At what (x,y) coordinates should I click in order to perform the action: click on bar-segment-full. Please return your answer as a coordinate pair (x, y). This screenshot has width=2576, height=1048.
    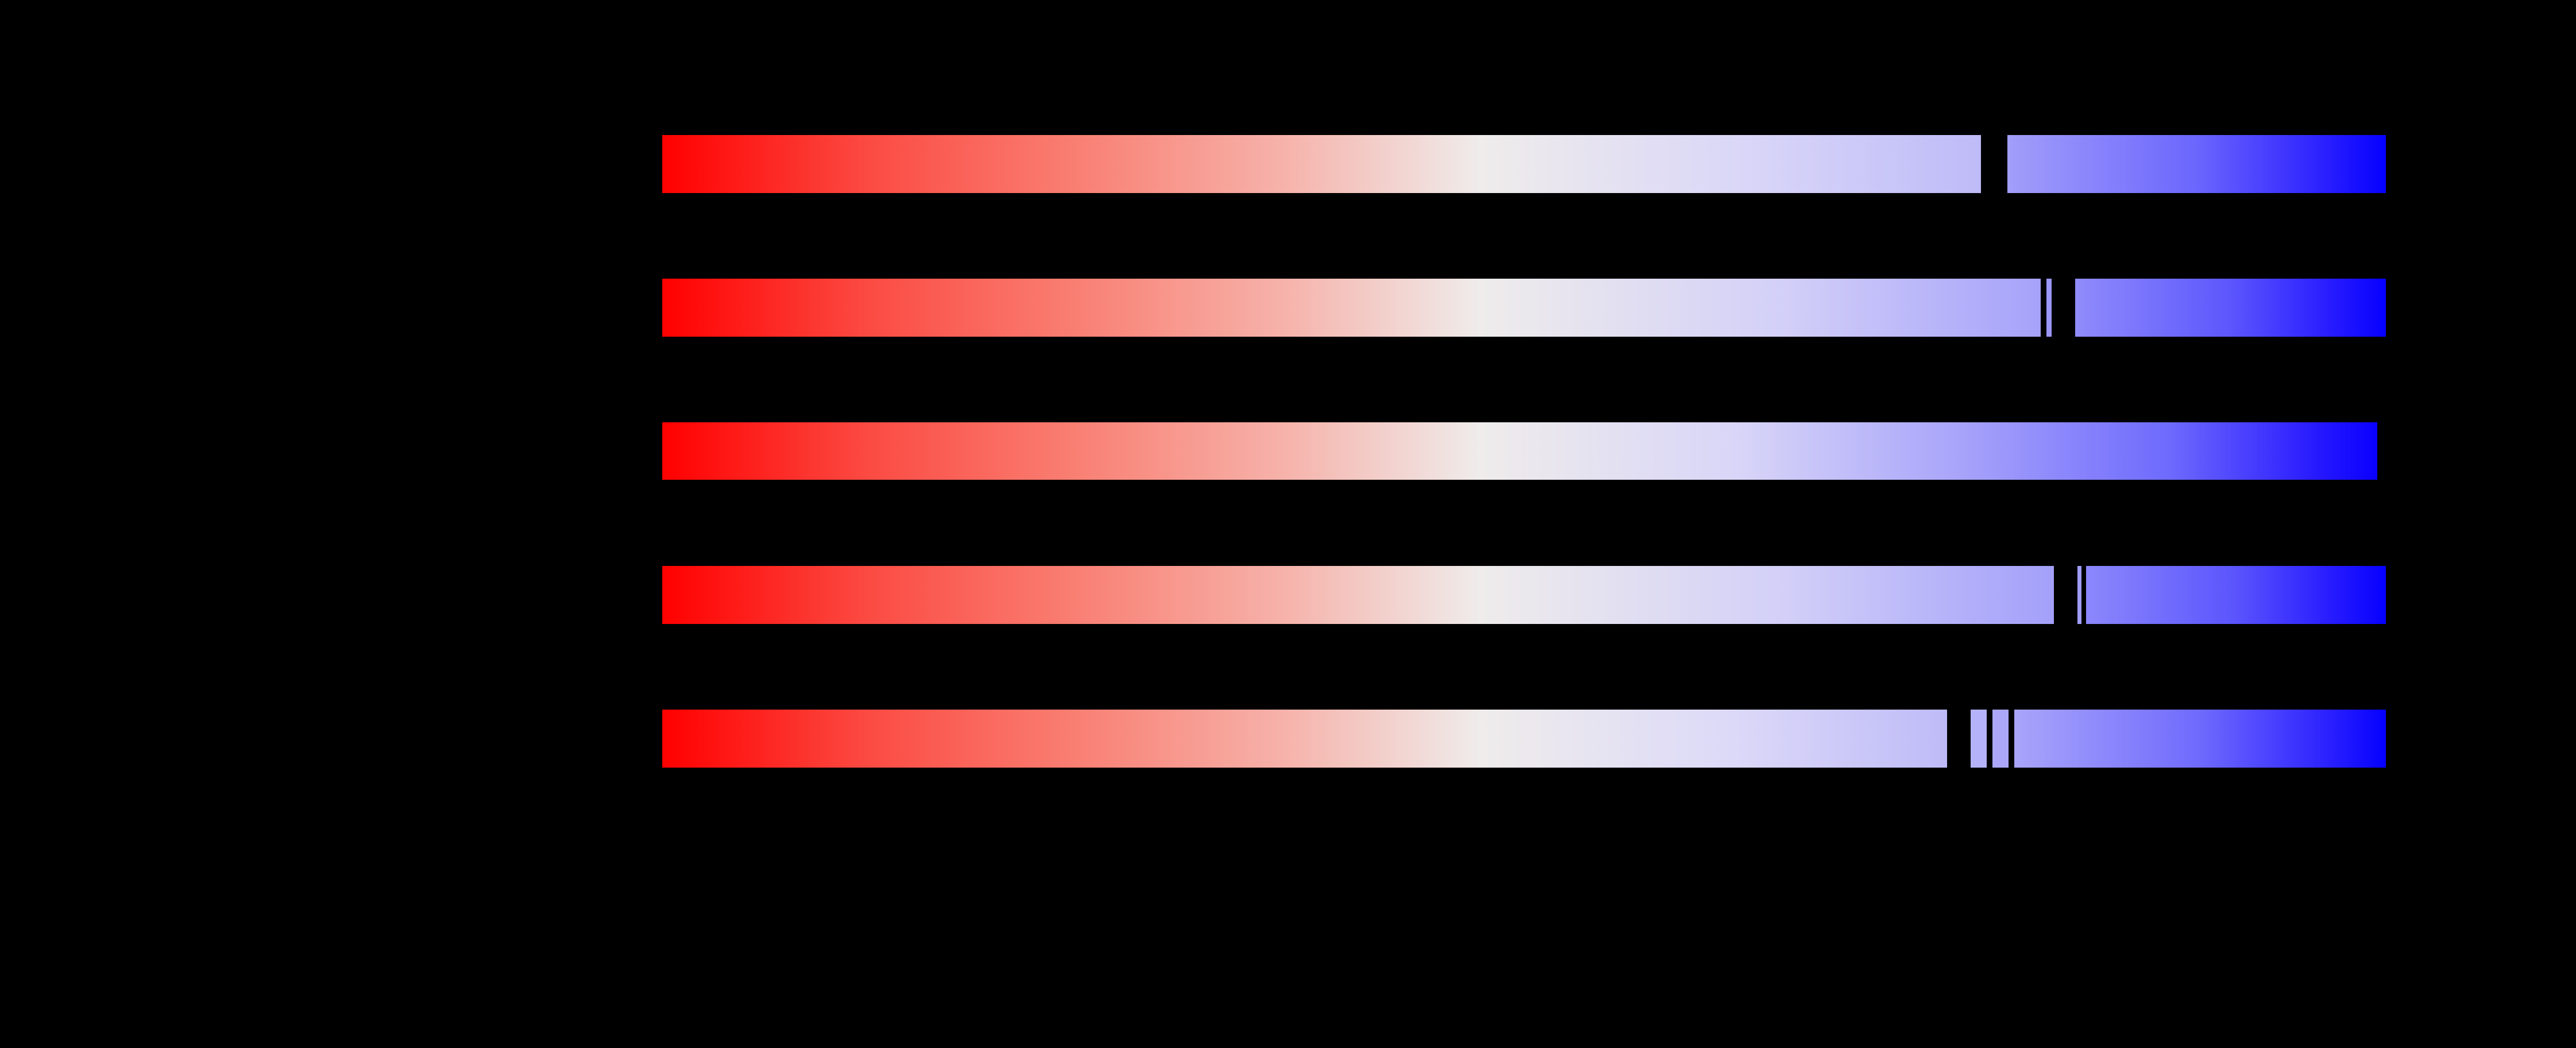
    Looking at the image, I should click on (1519, 451).